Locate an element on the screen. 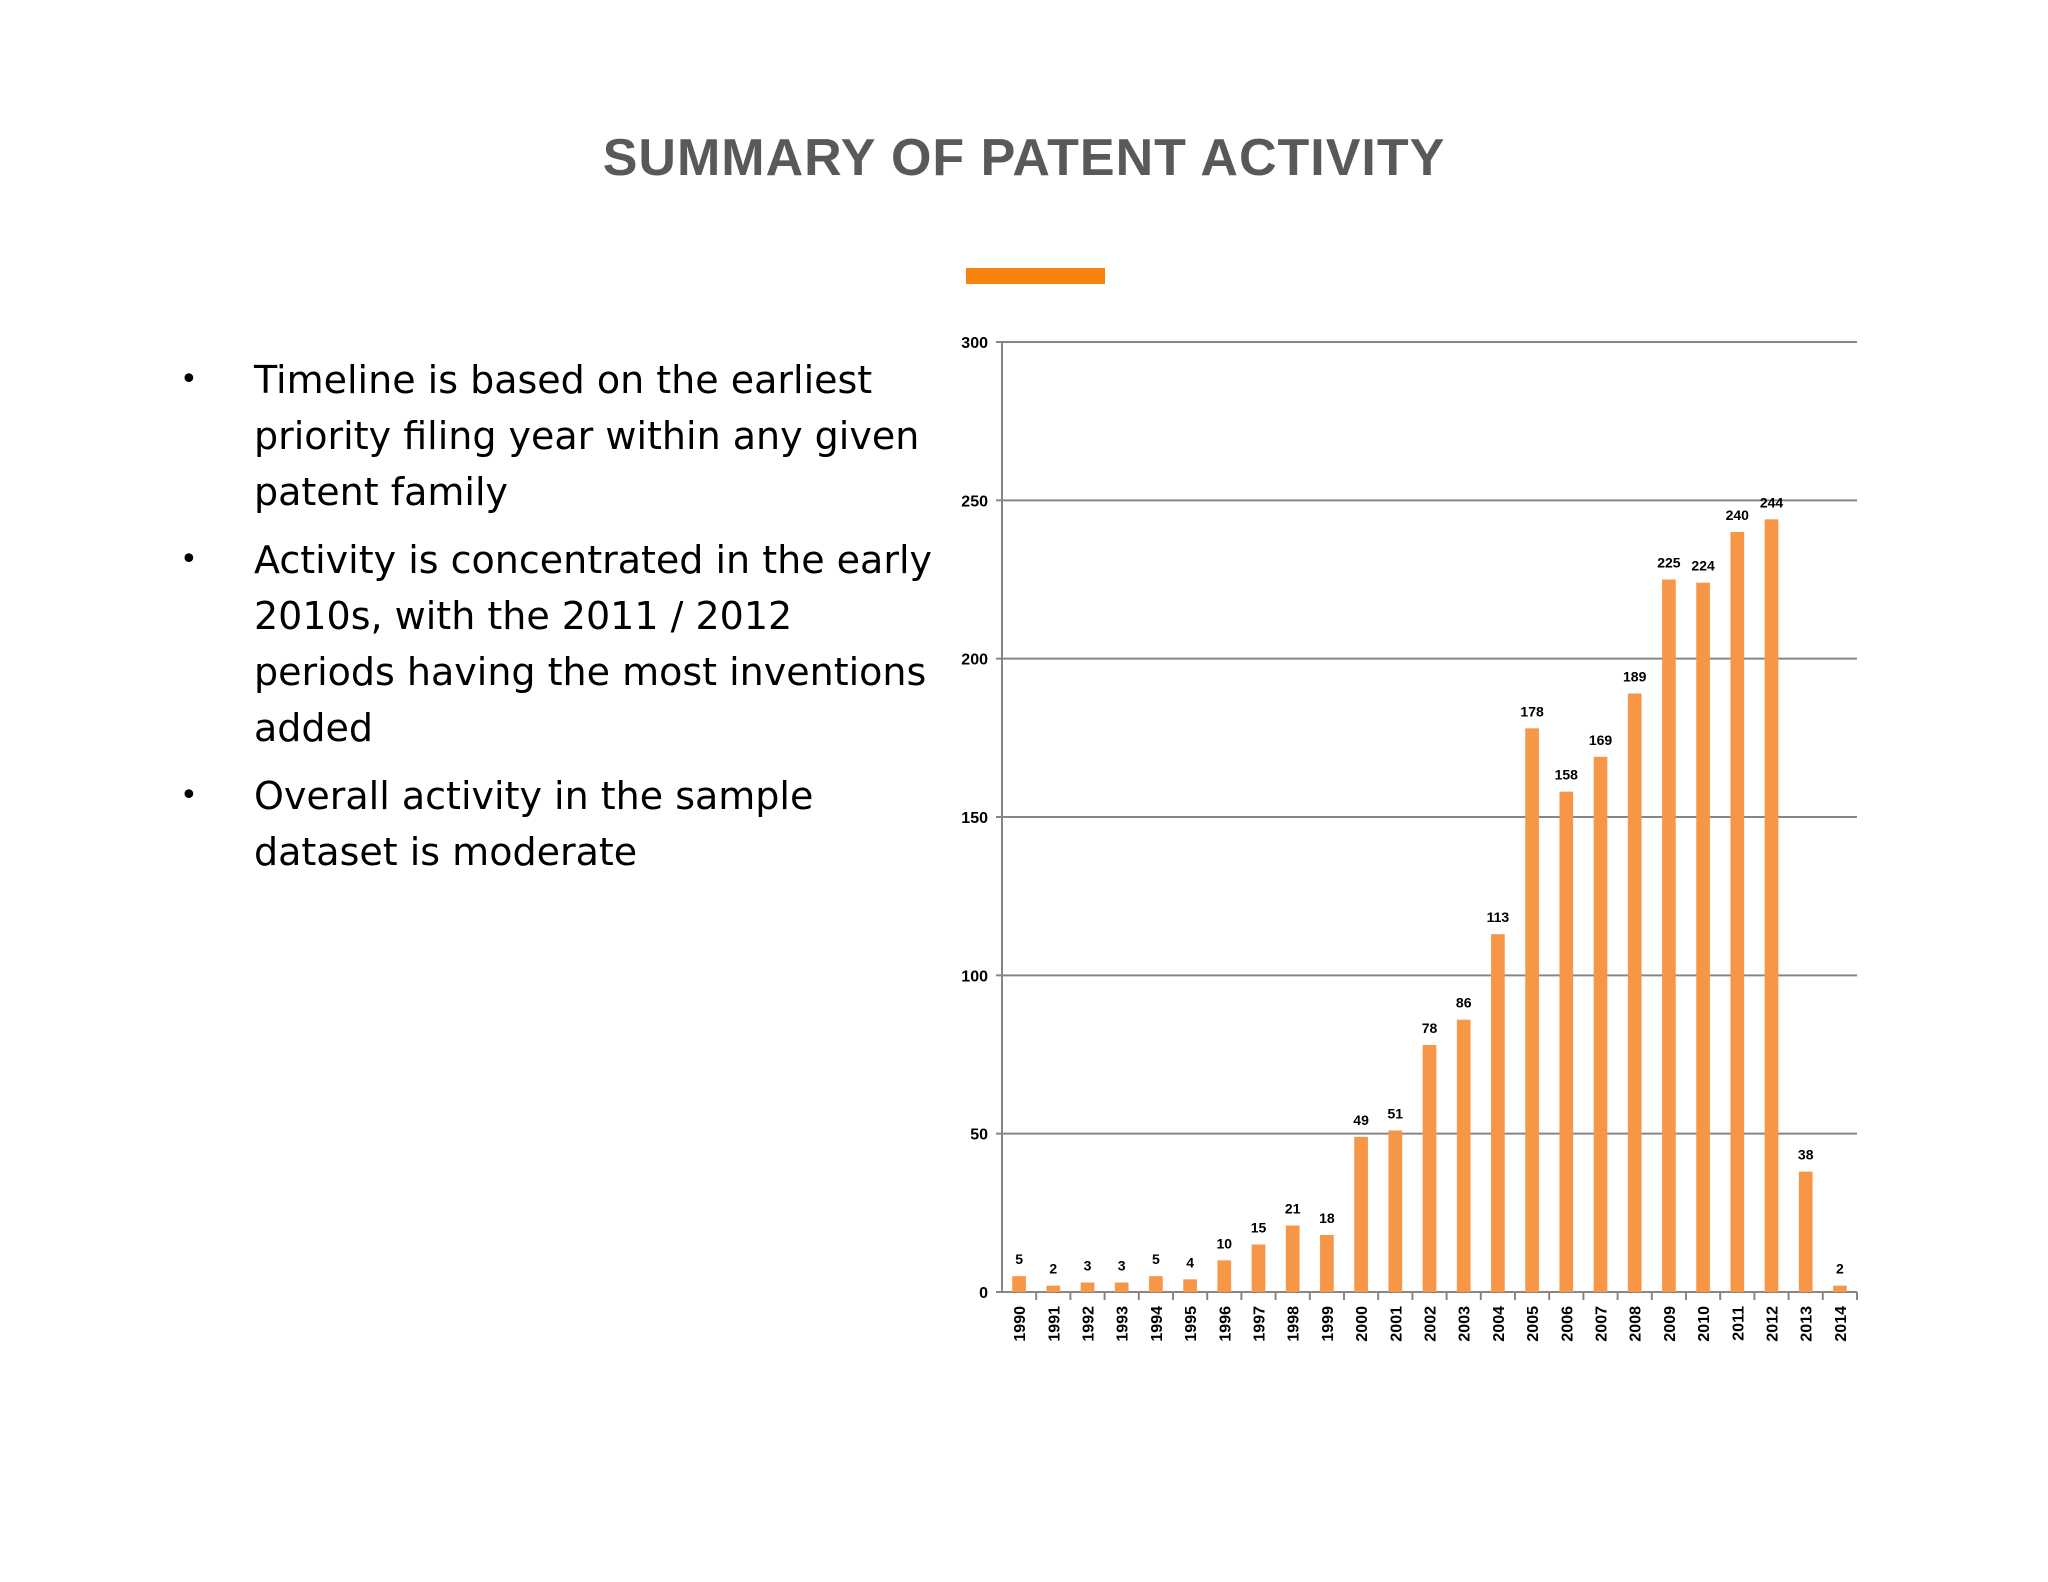 This screenshot has height=1582, width=2048. data-label: 78 is located at coordinates (1430, 1028).